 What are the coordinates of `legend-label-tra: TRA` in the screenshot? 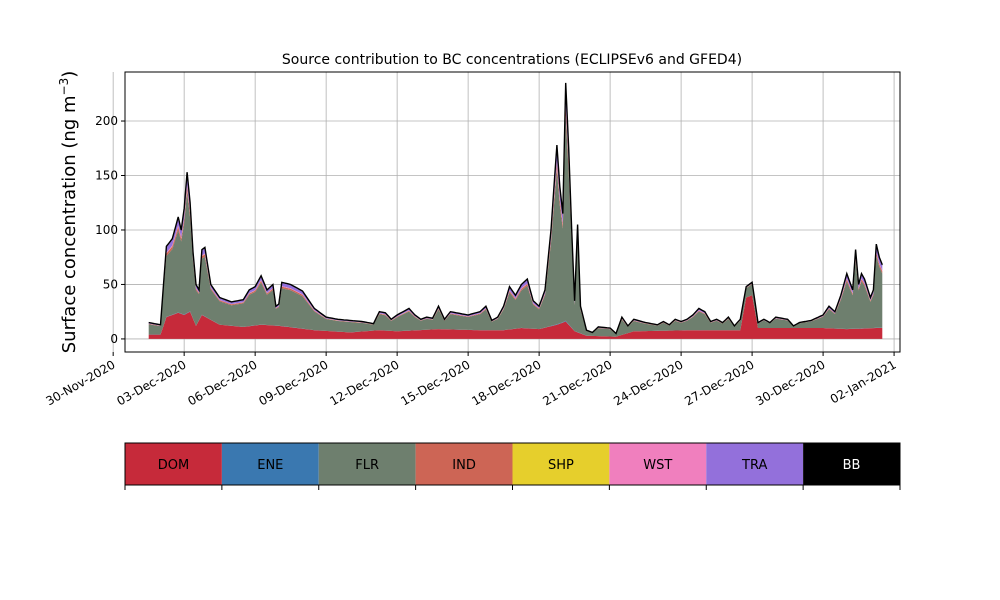 It's located at (754, 465).